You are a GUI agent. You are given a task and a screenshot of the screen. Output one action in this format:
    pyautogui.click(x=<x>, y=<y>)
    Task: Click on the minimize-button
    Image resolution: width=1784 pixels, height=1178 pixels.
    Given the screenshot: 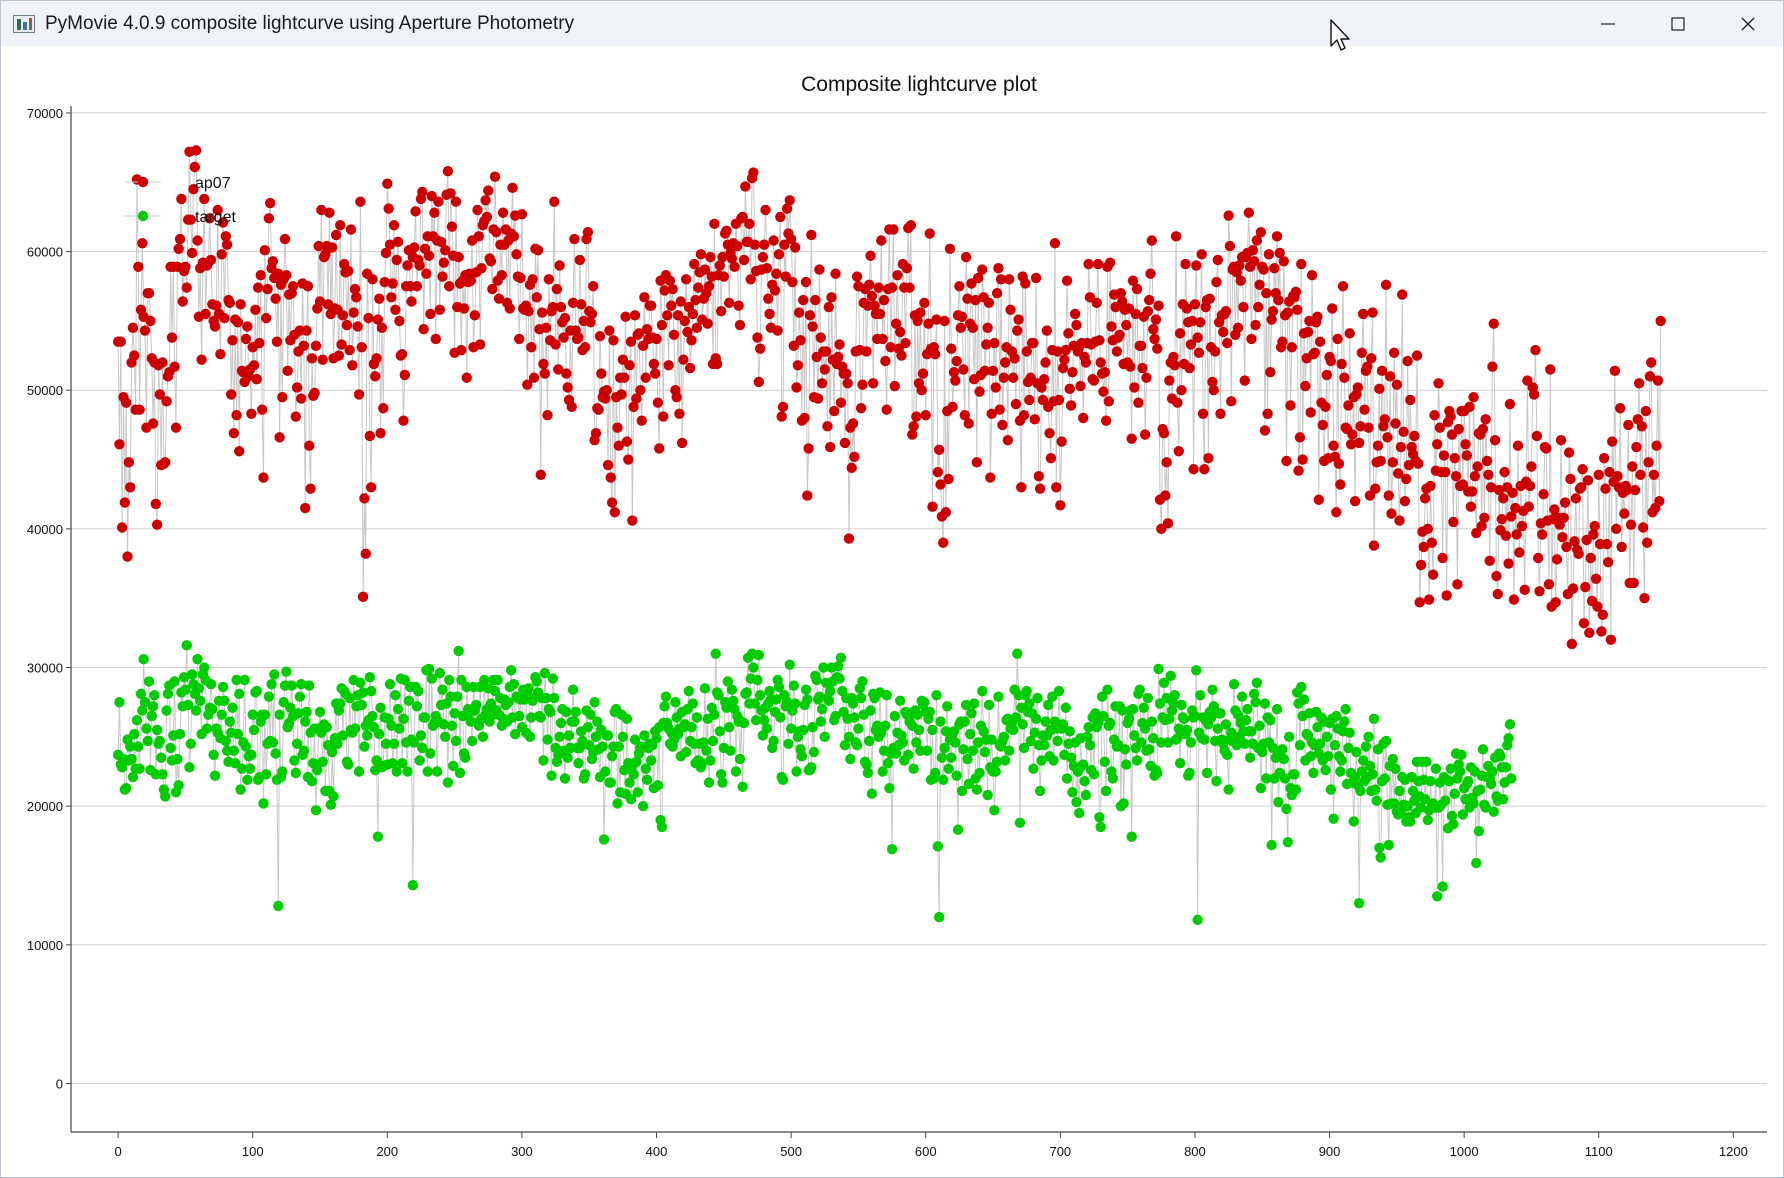 What is the action you would take?
    pyautogui.click(x=1608, y=23)
    